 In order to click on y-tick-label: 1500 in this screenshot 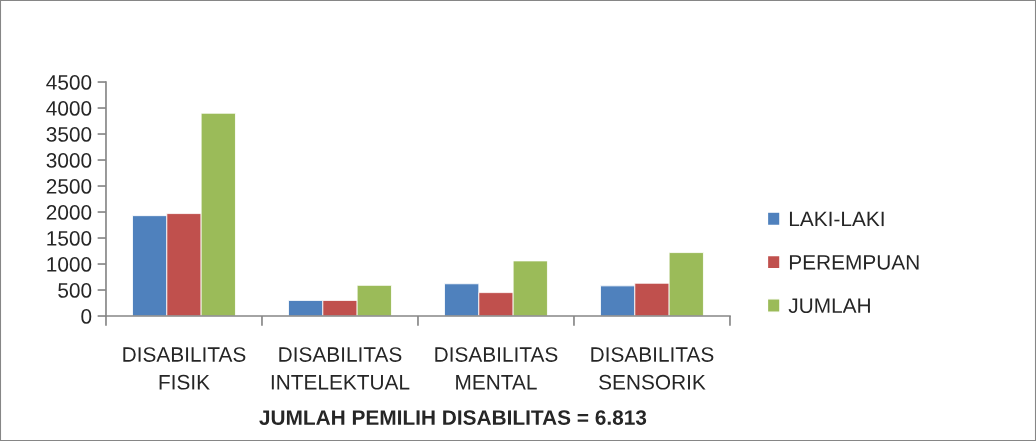, I will do `click(69, 238)`.